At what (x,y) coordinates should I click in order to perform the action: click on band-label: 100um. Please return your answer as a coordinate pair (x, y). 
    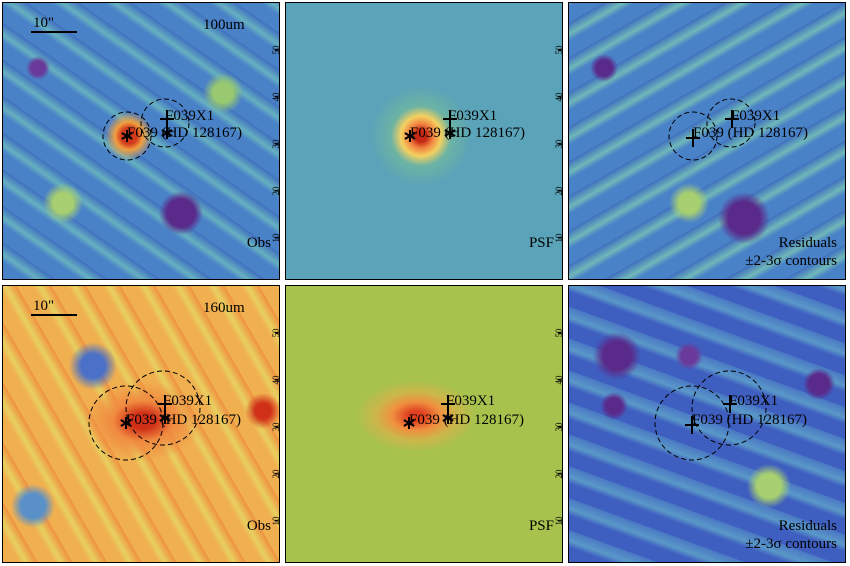
    Looking at the image, I should click on (224, 25).